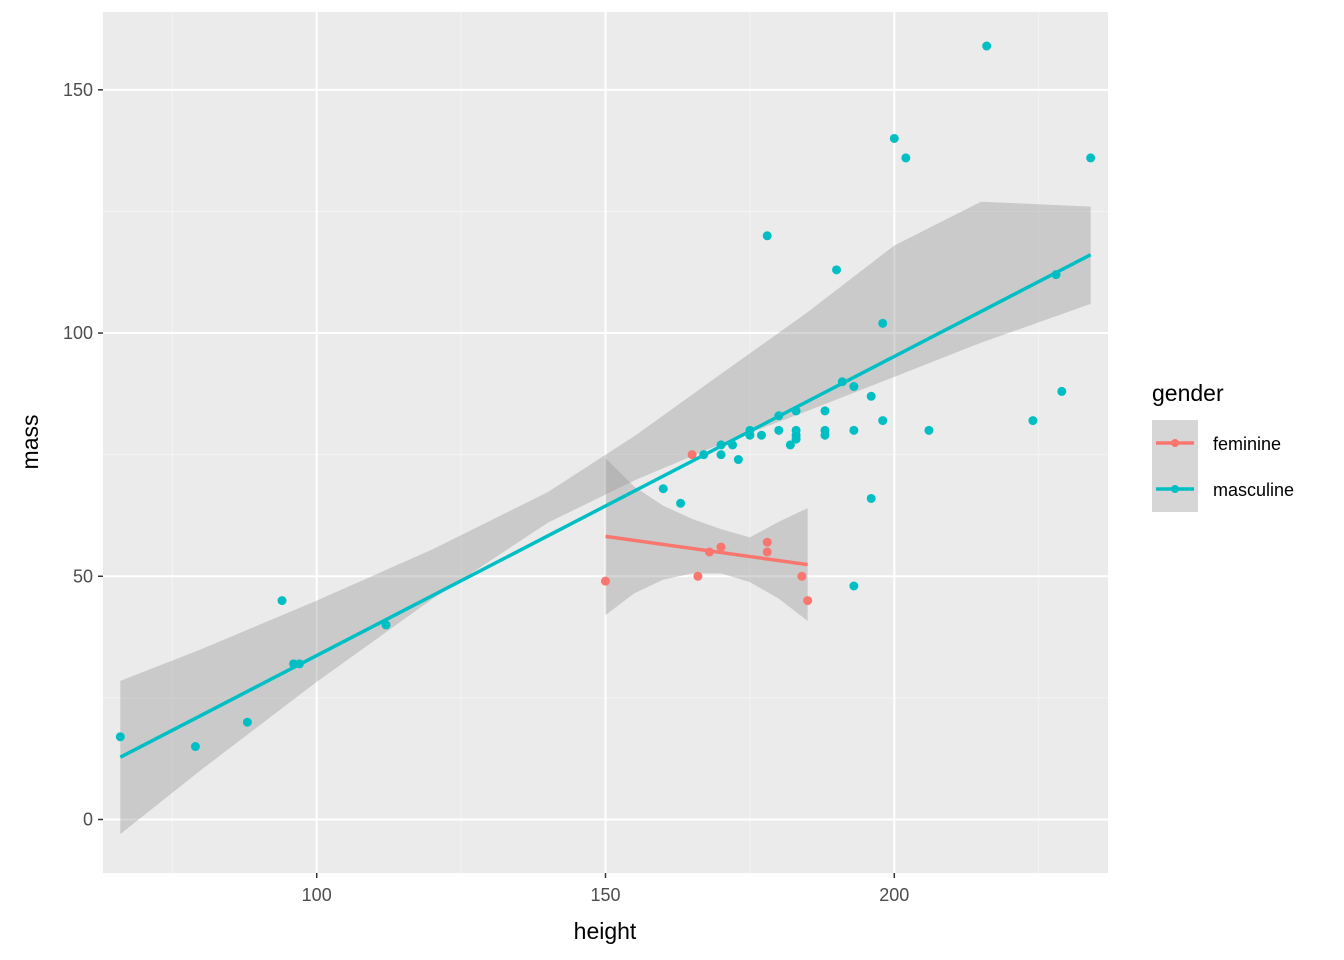 The height and width of the screenshot is (960, 1344). What do you see at coordinates (1253, 490) in the screenshot?
I see `legend-label-masculine: masculine` at bounding box center [1253, 490].